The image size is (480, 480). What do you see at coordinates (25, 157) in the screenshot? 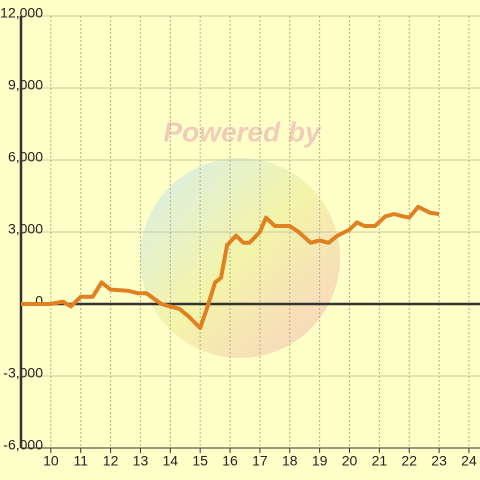
I see `y-tick-label: 6,000` at bounding box center [25, 157].